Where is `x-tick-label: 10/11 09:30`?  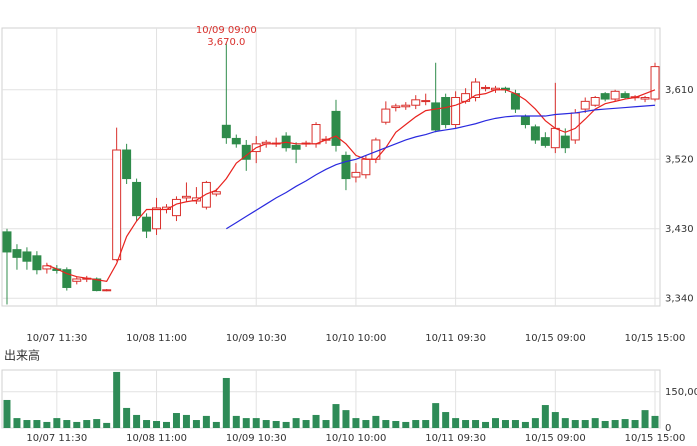
x-tick-label: 10/11 09:30 is located at coordinates (455, 438).